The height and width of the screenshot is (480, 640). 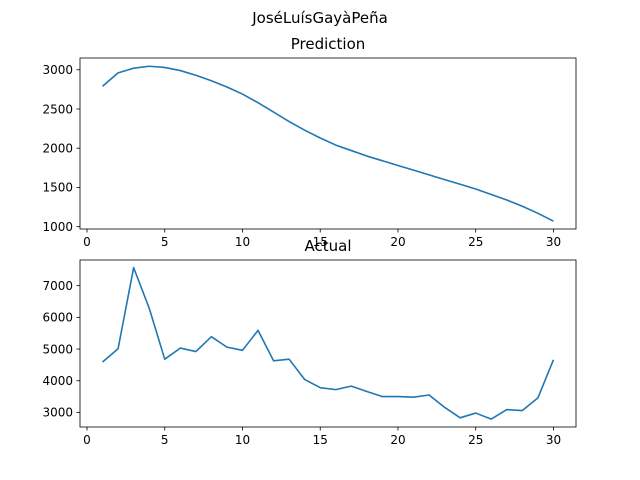 I want to click on figure-suptitle: JoséLuísGayàPeña, so click(x=319, y=18).